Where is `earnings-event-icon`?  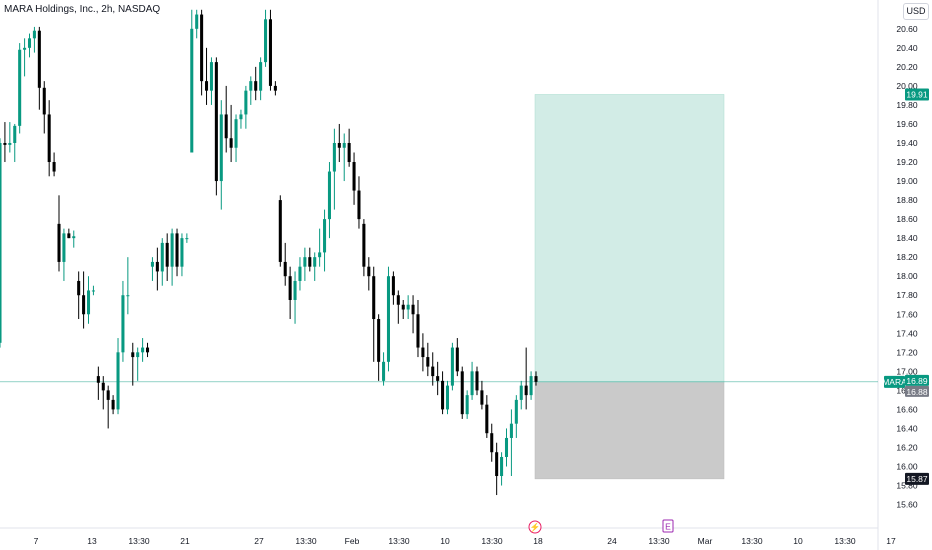
earnings-event-icon is located at coordinates (668, 526).